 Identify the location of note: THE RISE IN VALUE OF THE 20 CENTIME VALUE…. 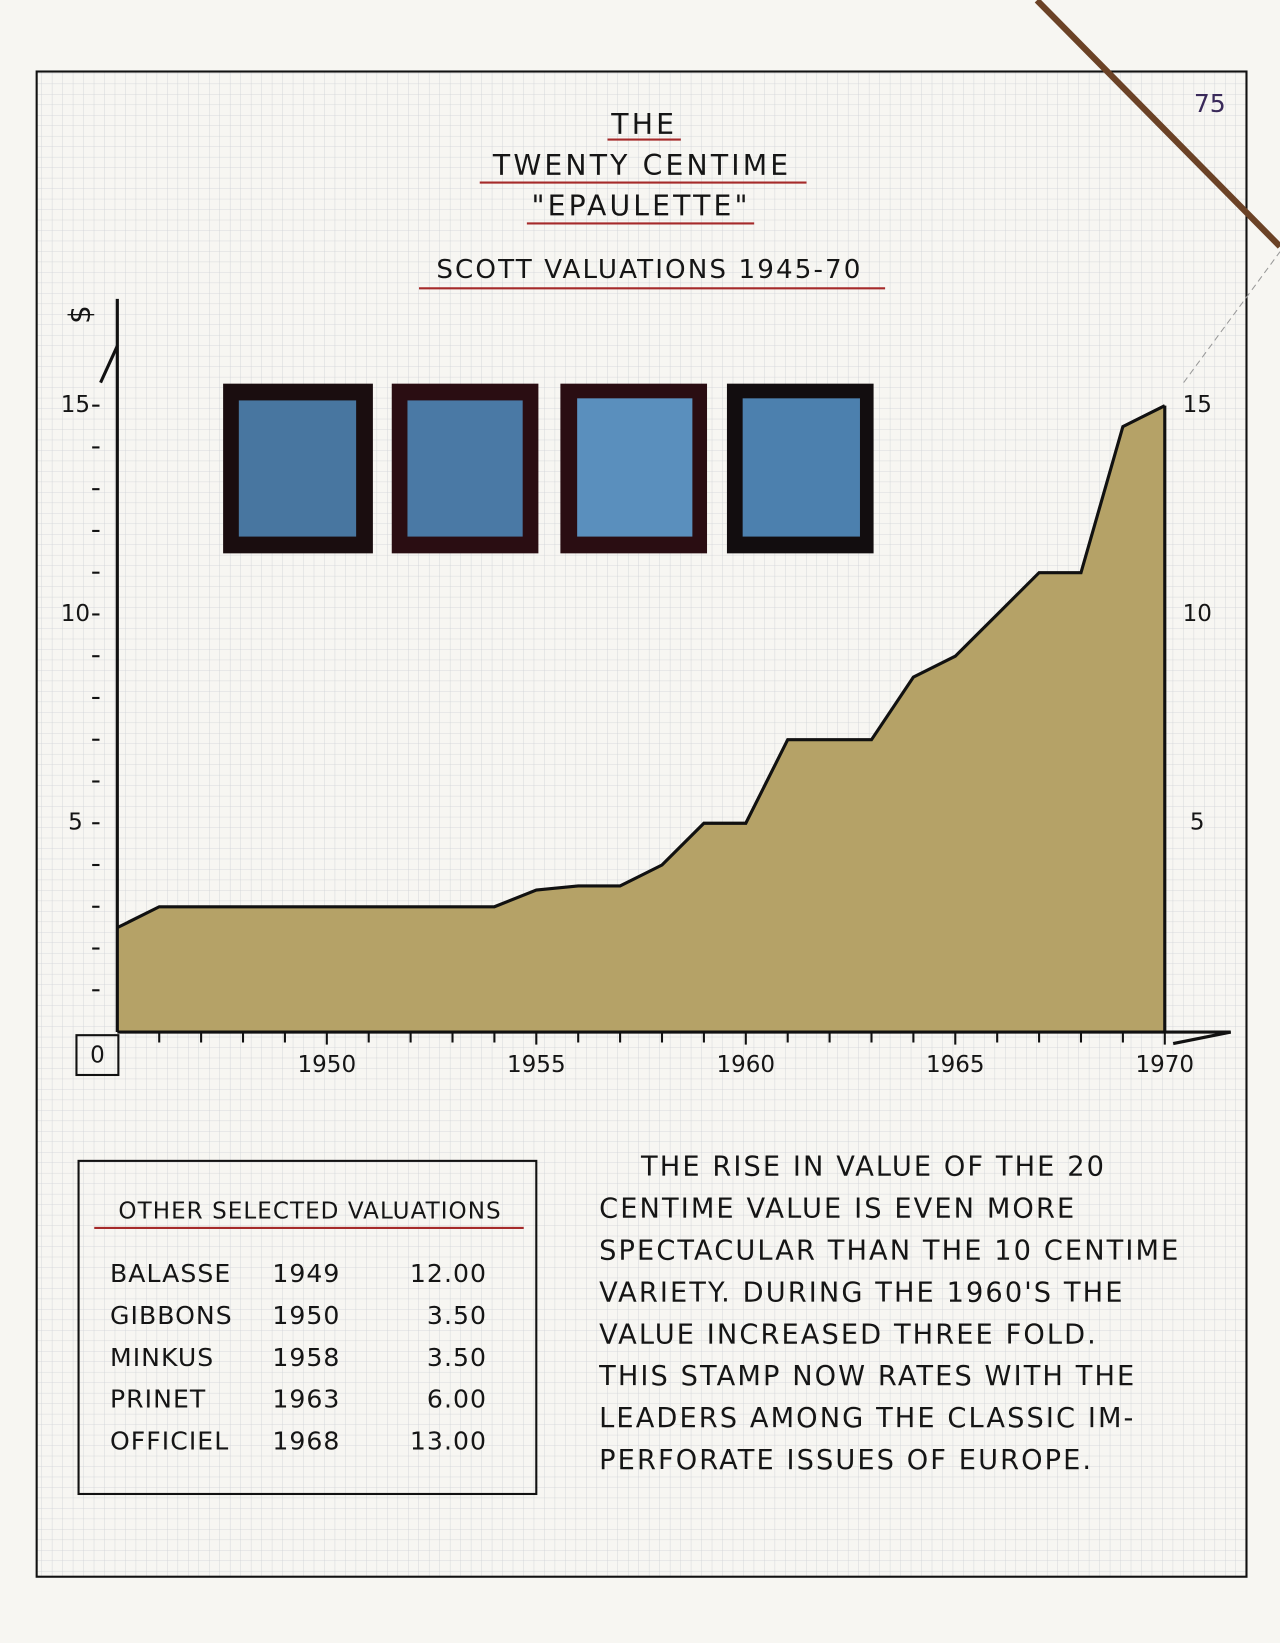
(889, 1314).